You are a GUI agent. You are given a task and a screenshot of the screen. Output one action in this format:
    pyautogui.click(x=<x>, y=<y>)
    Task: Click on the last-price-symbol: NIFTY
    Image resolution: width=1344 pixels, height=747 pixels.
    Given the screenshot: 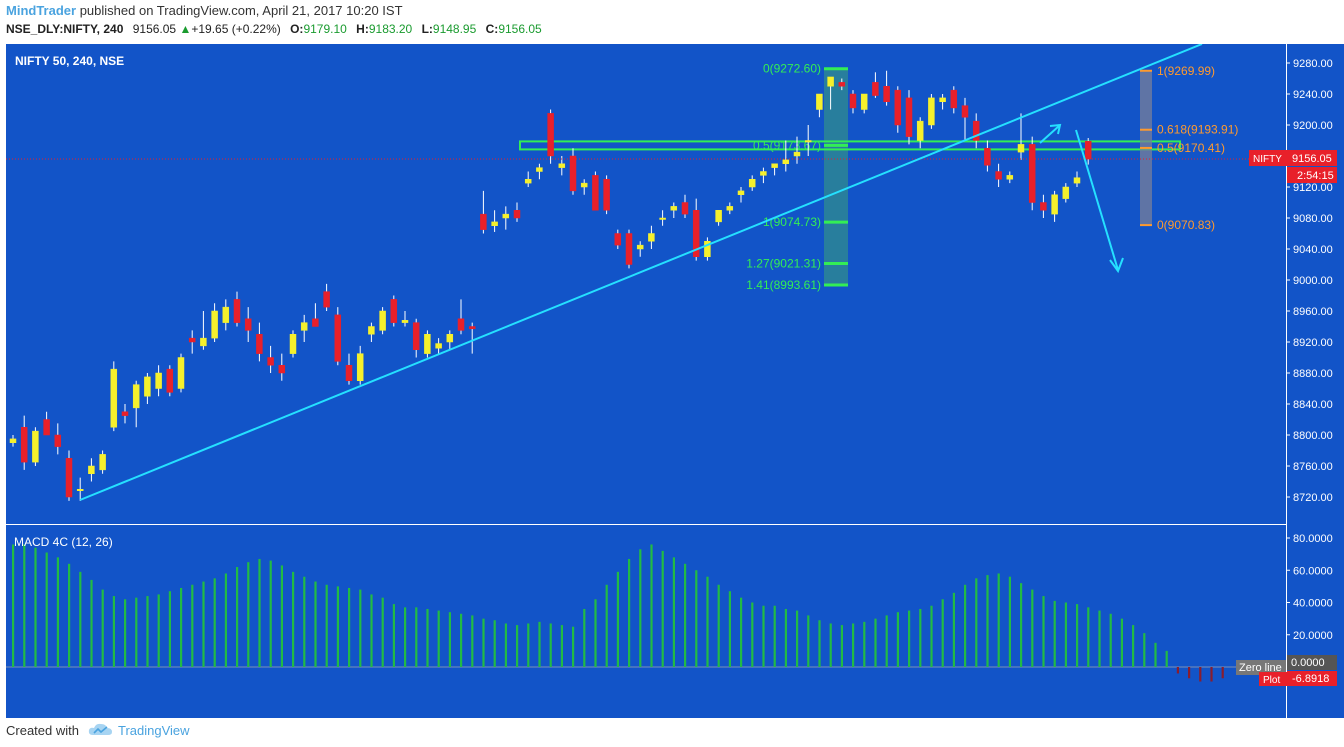 What is the action you would take?
    pyautogui.click(x=1267, y=159)
    